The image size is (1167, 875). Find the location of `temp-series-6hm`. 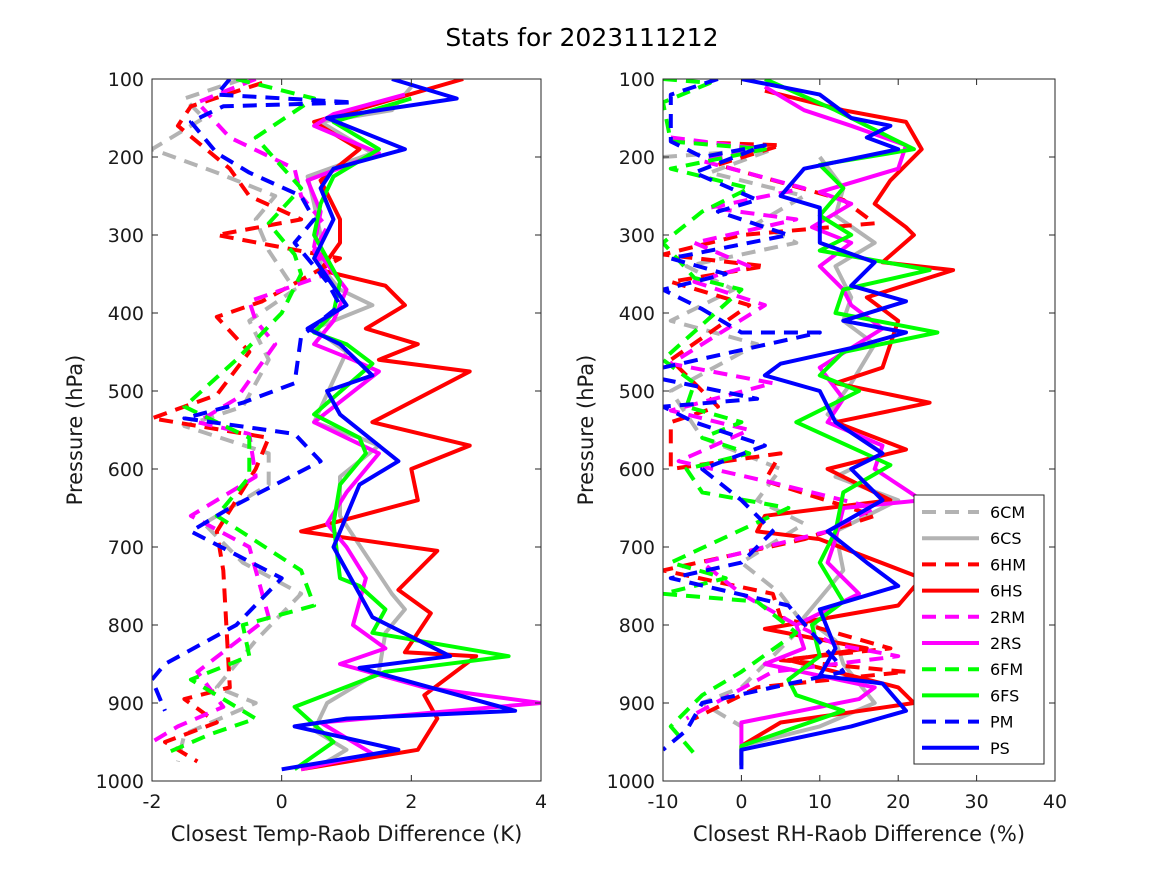

temp-series-6hm is located at coordinates (247, 422).